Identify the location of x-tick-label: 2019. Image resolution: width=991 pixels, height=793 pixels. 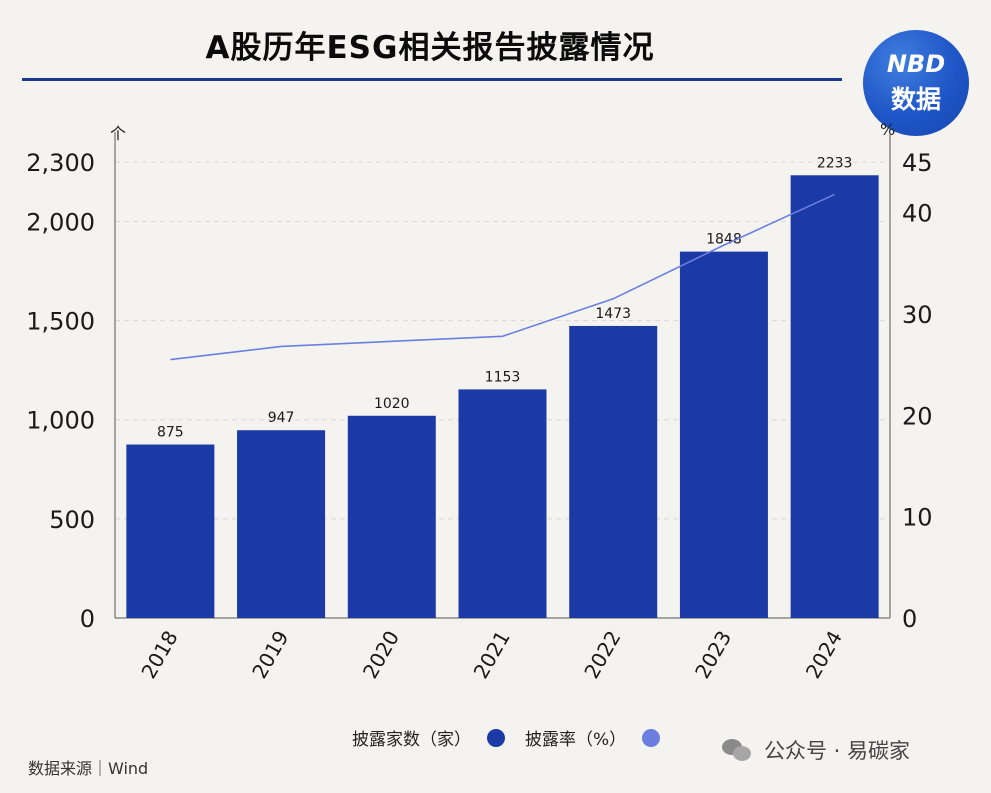
(270, 655).